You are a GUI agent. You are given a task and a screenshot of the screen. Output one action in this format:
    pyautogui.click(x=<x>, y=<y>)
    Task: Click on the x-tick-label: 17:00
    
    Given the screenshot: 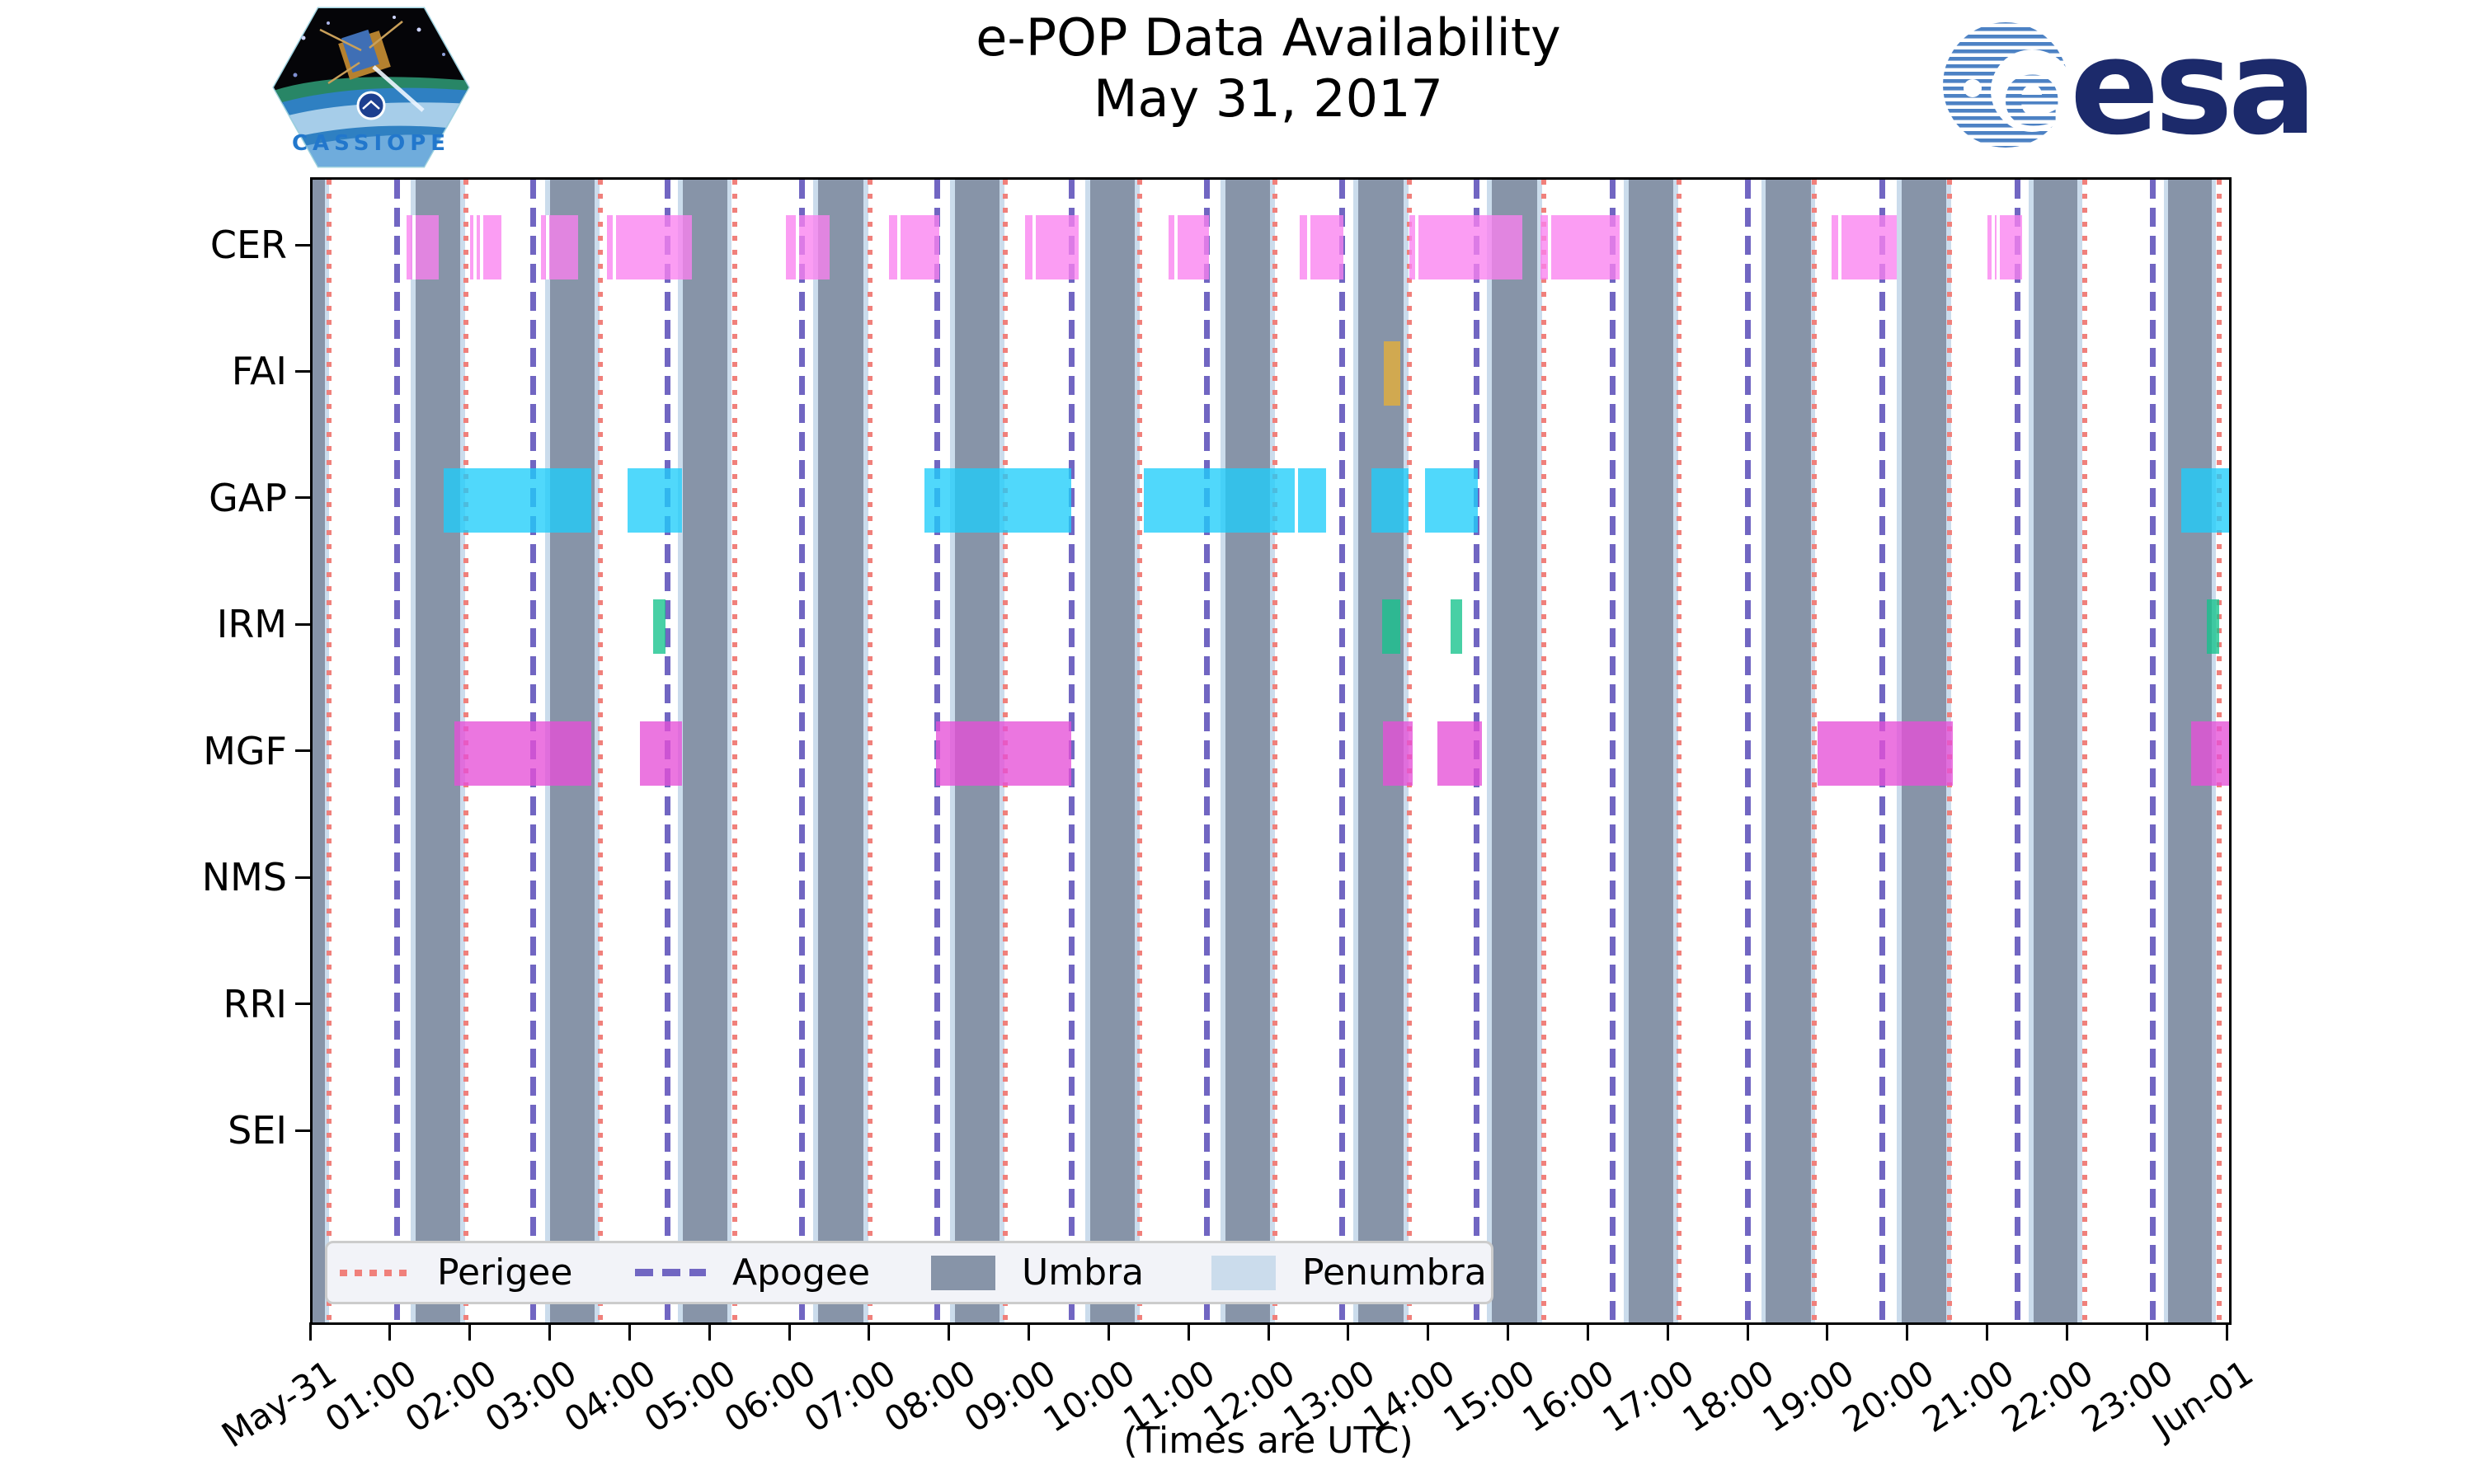 What is the action you would take?
    pyautogui.click(x=1648, y=1396)
    